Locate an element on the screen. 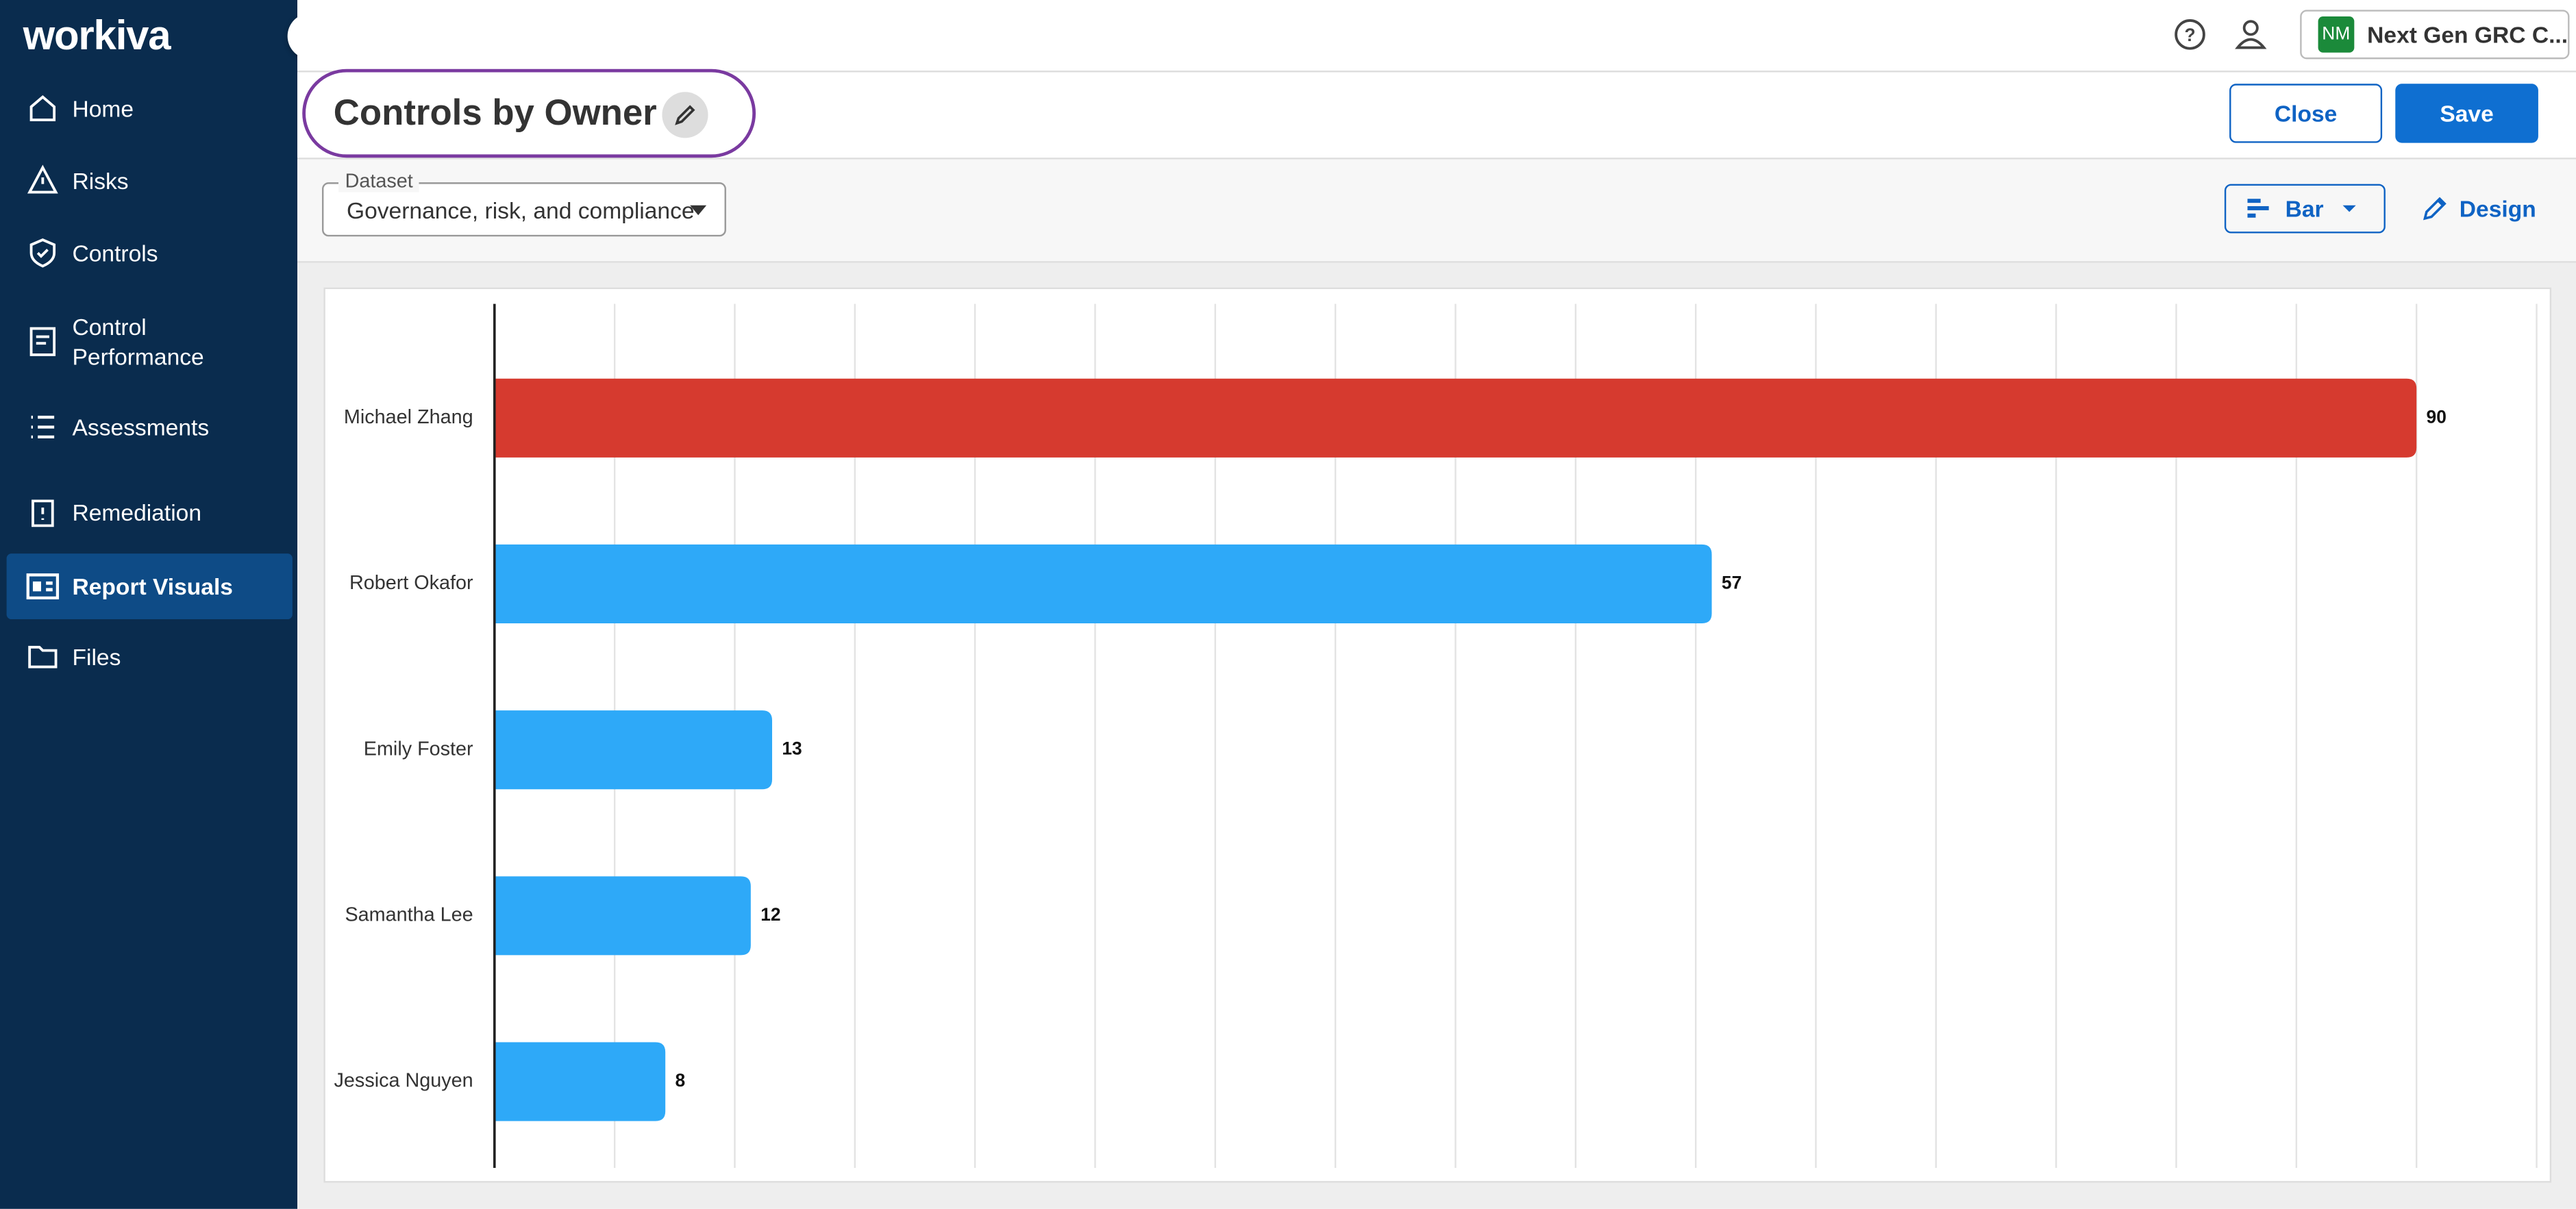 The width and height of the screenshot is (2576, 1209). chart-type-select: Bar is located at coordinates (2305, 209).